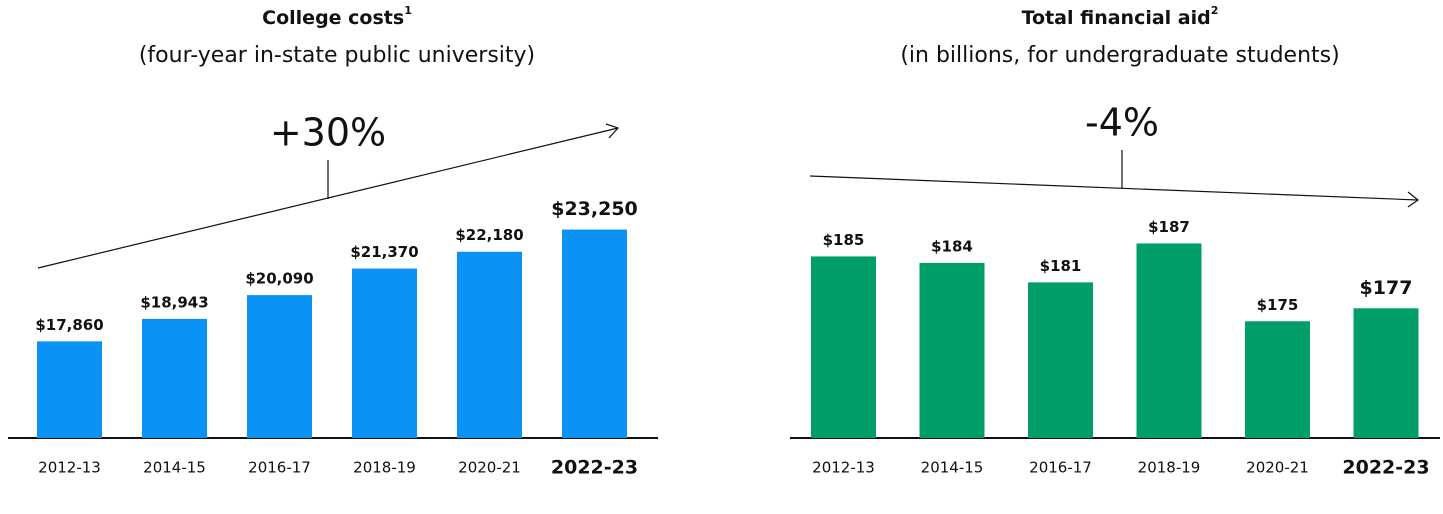  Describe the element at coordinates (69, 325) in the screenshot. I see `value-label: $17,860` at that location.